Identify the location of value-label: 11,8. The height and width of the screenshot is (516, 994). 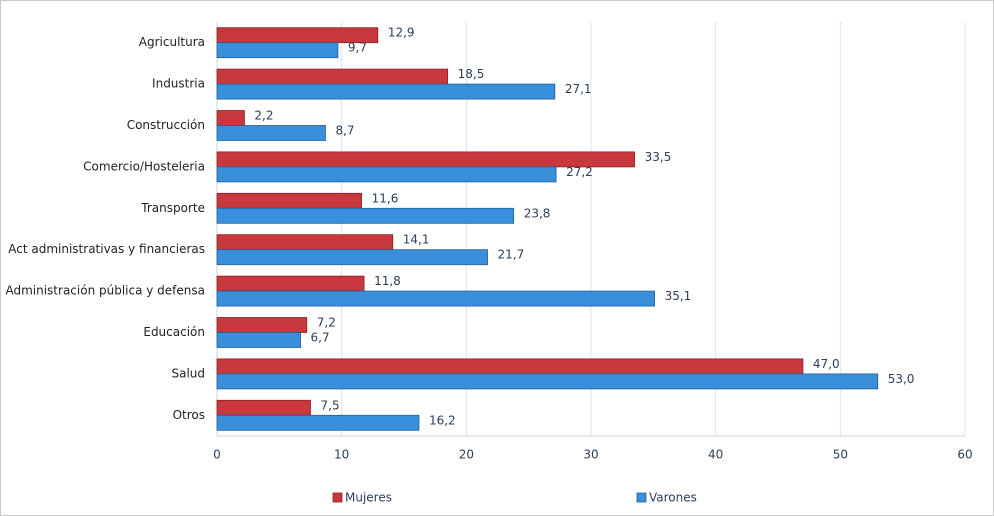
(387, 281).